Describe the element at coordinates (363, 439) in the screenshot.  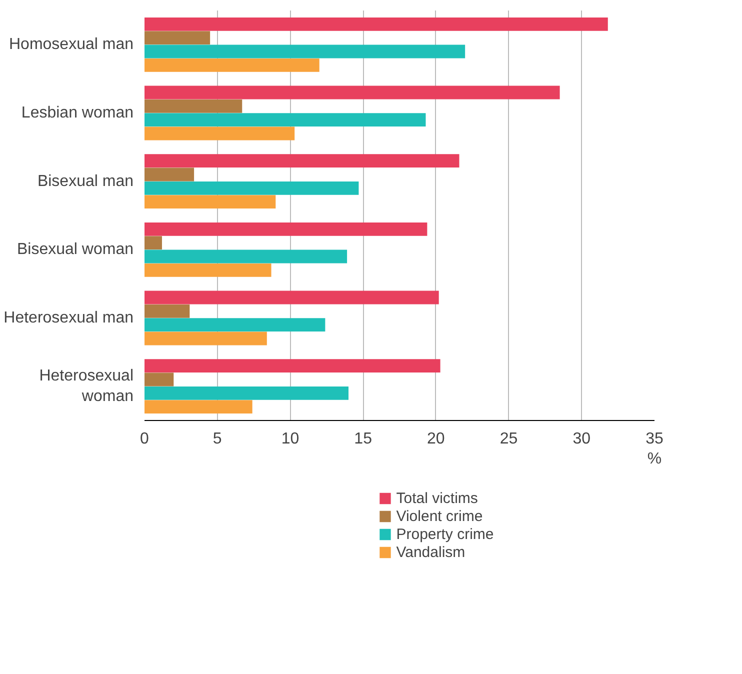
I see `x-tick-label: 15` at that location.